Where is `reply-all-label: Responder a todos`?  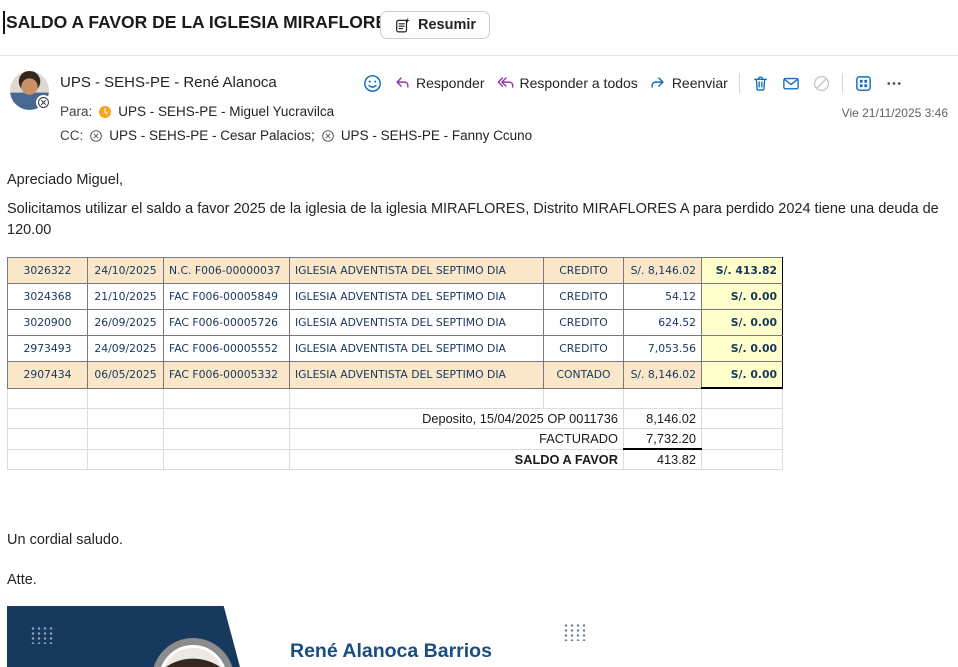 reply-all-label: Responder a todos is located at coordinates (578, 83).